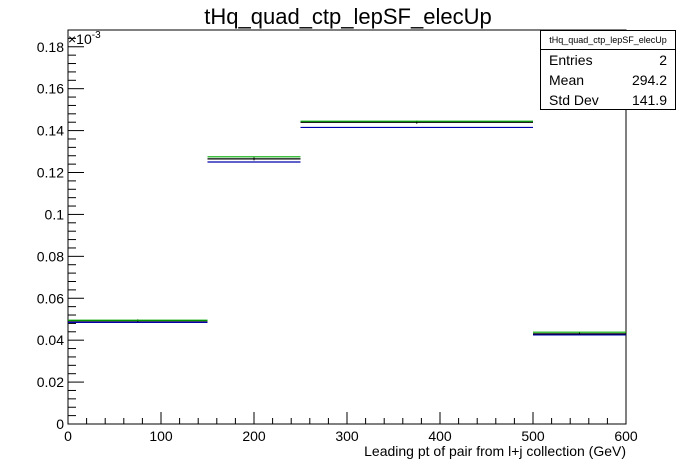 The width and height of the screenshot is (696, 472). Describe the element at coordinates (608, 100) in the screenshot. I see `stats-row-stddev: Std Dev 141.9` at that location.